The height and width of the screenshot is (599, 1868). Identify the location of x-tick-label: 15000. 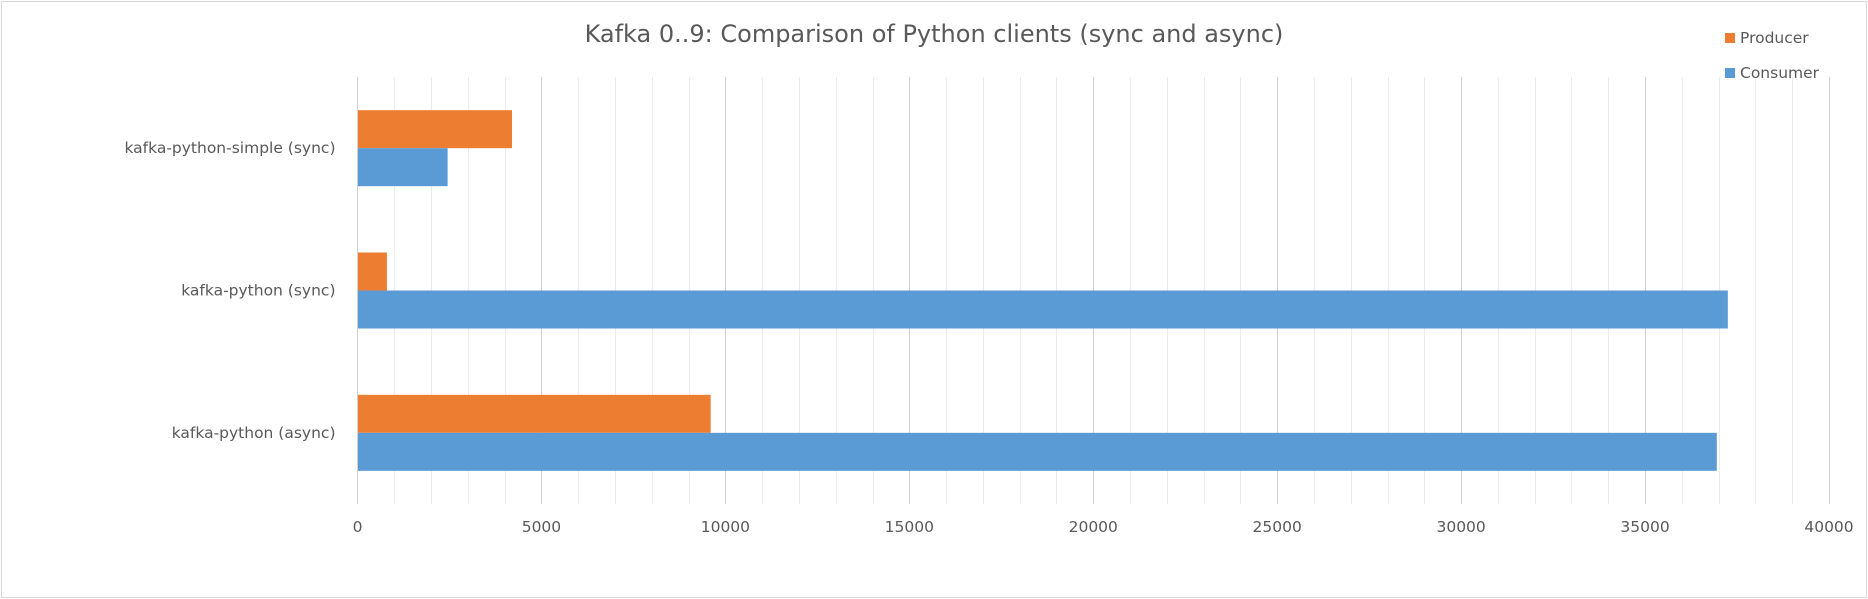
(909, 527).